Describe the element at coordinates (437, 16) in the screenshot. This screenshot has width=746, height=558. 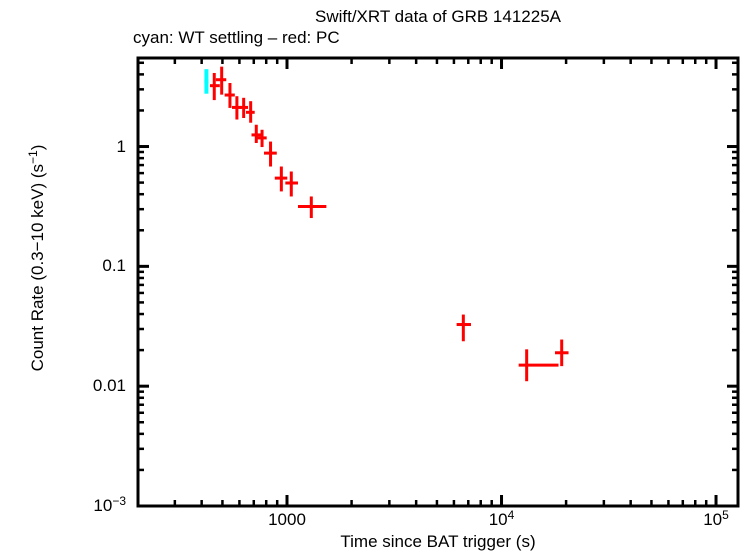
I see `chart-title: Swift/XRT data of GRB 141225A` at that location.